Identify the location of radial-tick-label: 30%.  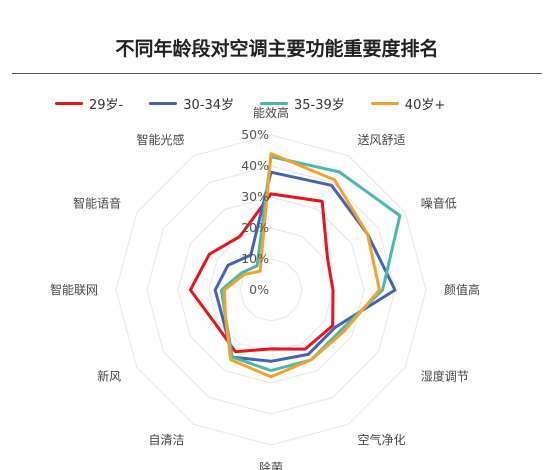
(255, 196).